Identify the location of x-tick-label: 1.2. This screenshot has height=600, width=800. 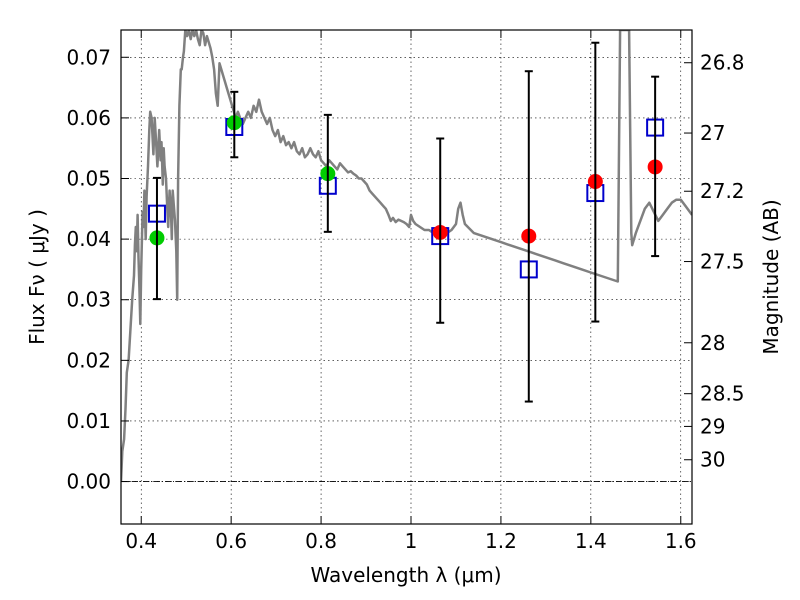
(501, 541).